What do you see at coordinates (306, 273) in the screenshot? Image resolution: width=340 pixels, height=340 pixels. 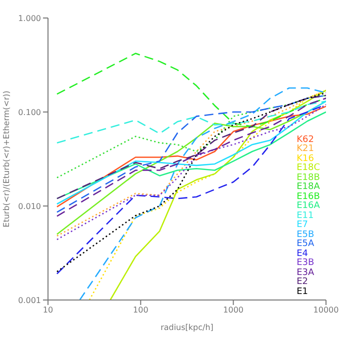 I see `text: E3A` at bounding box center [306, 273].